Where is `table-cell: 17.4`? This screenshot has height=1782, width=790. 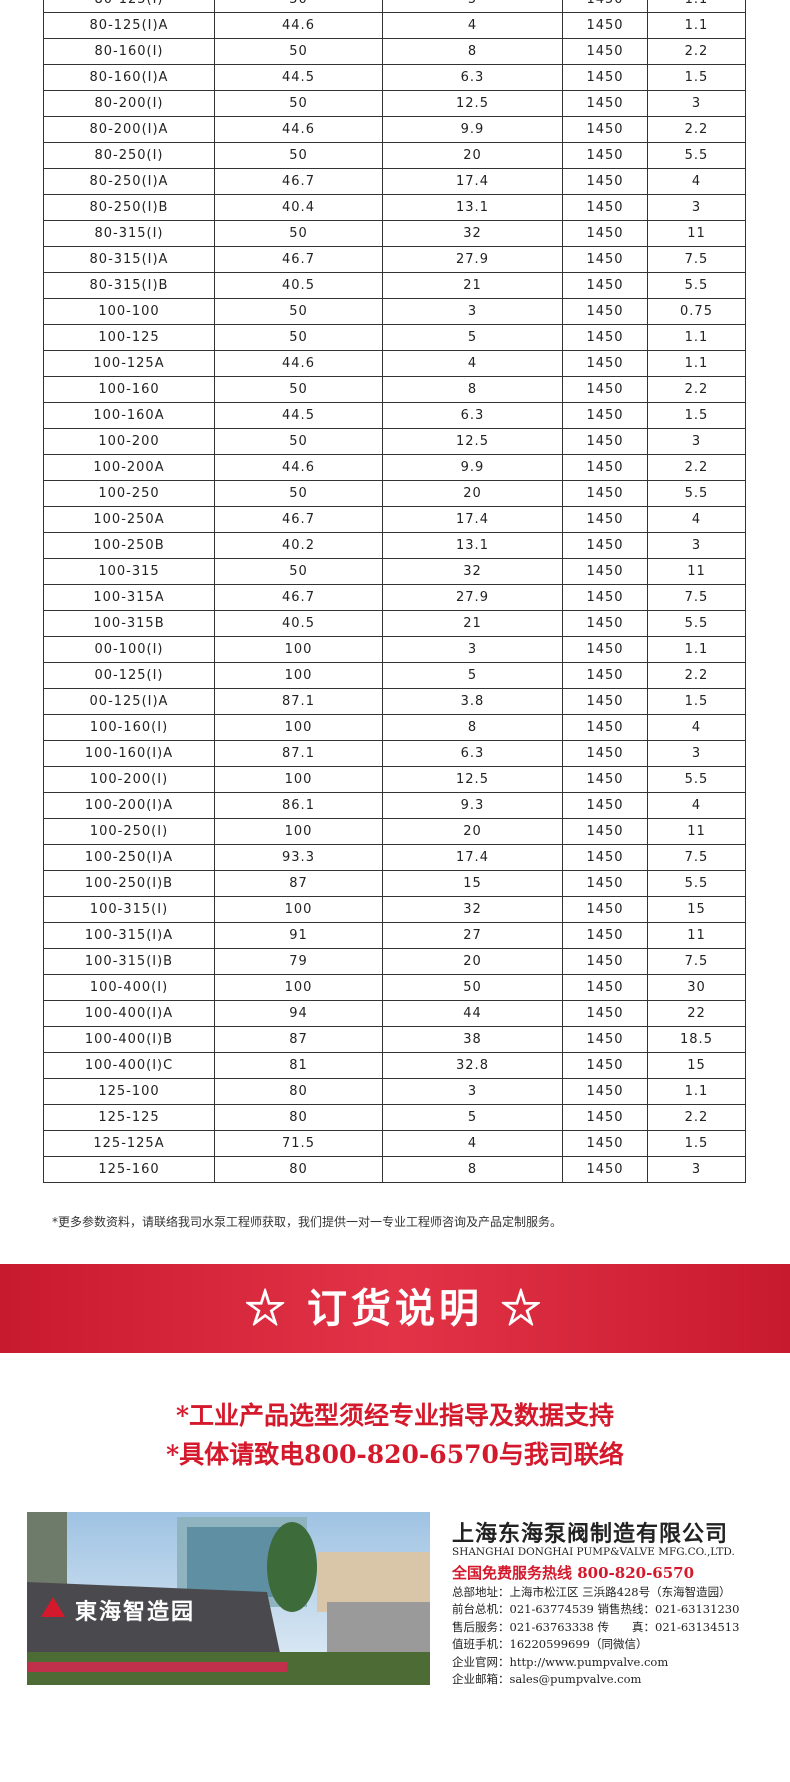 table-cell: 17.4 is located at coordinates (472, 181).